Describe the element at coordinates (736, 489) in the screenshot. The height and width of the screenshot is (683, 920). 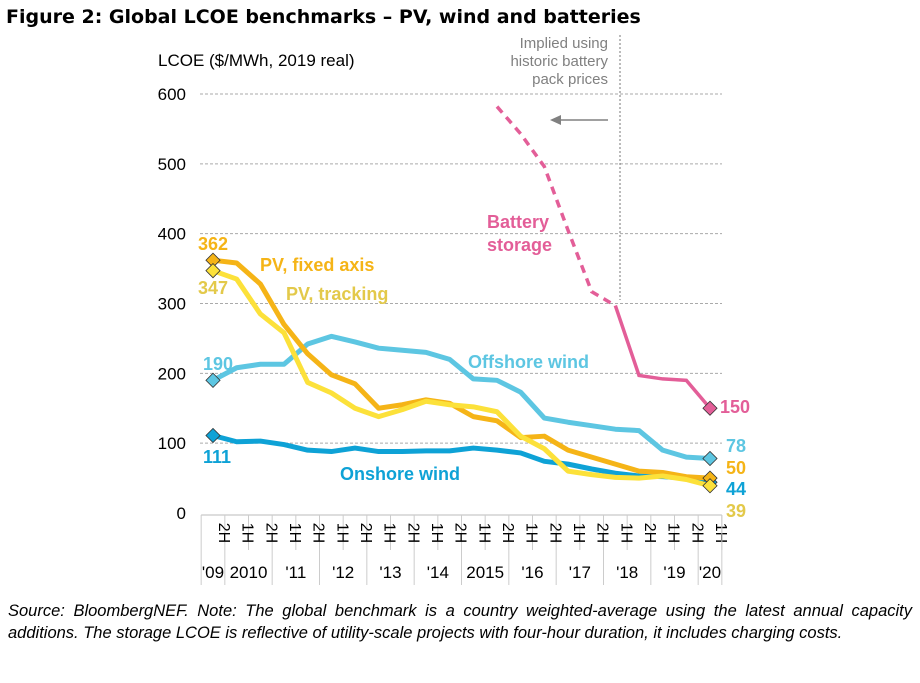
I see `onshore-end-label: 44` at that location.